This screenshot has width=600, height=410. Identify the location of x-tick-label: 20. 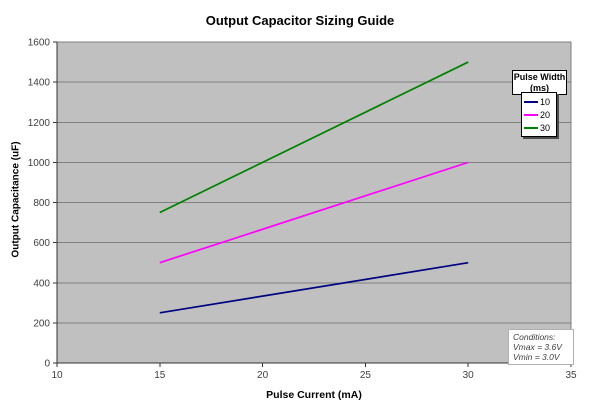
(263, 375).